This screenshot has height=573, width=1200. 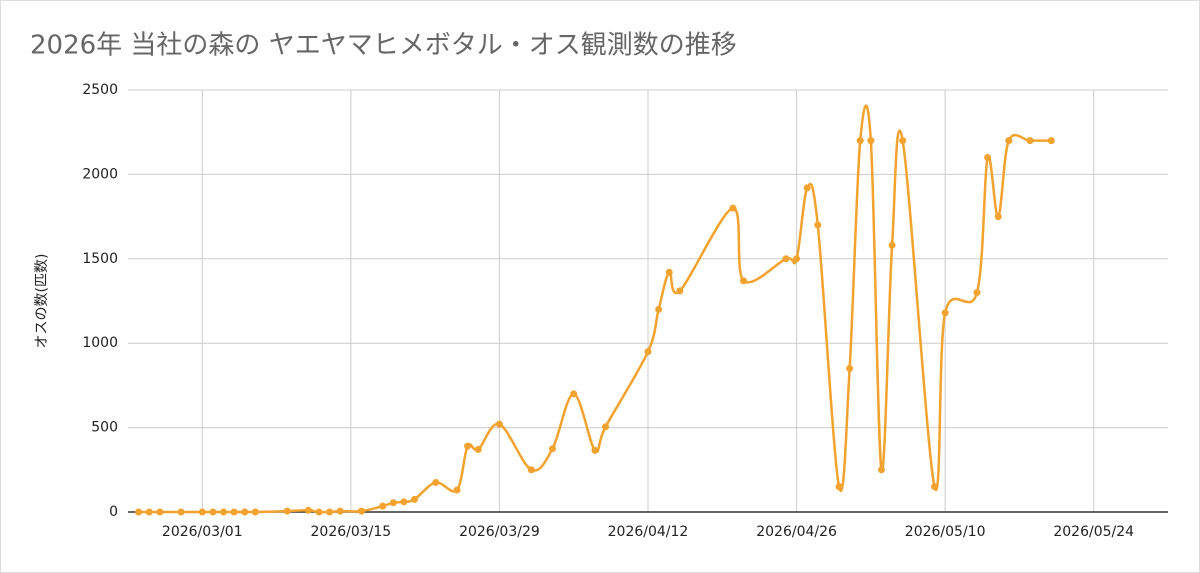 I want to click on x-tick-label: 2026/03/29, so click(x=499, y=532).